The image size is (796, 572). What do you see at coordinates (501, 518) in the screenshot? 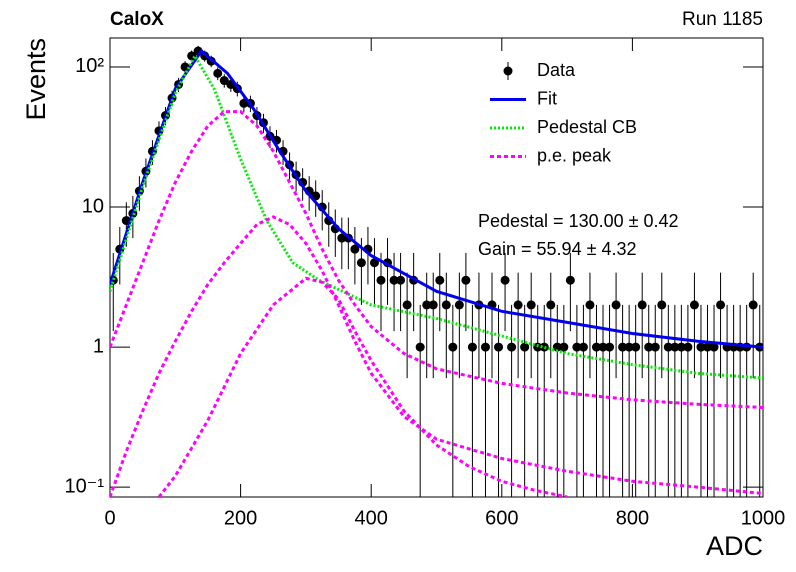
I see `x-tick-label: 600` at bounding box center [501, 518].